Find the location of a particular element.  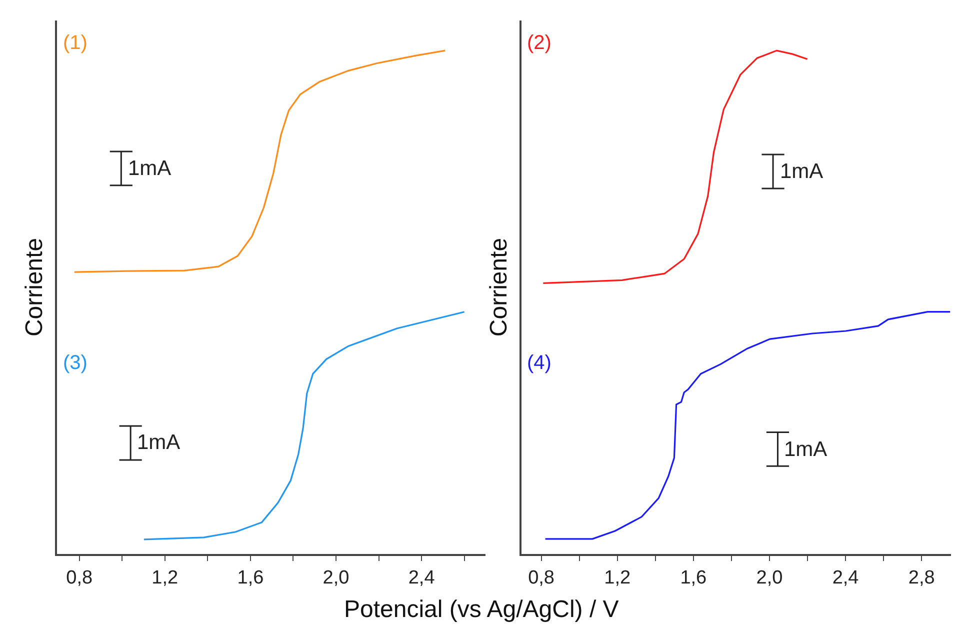

text: (1) is located at coordinates (75, 43).